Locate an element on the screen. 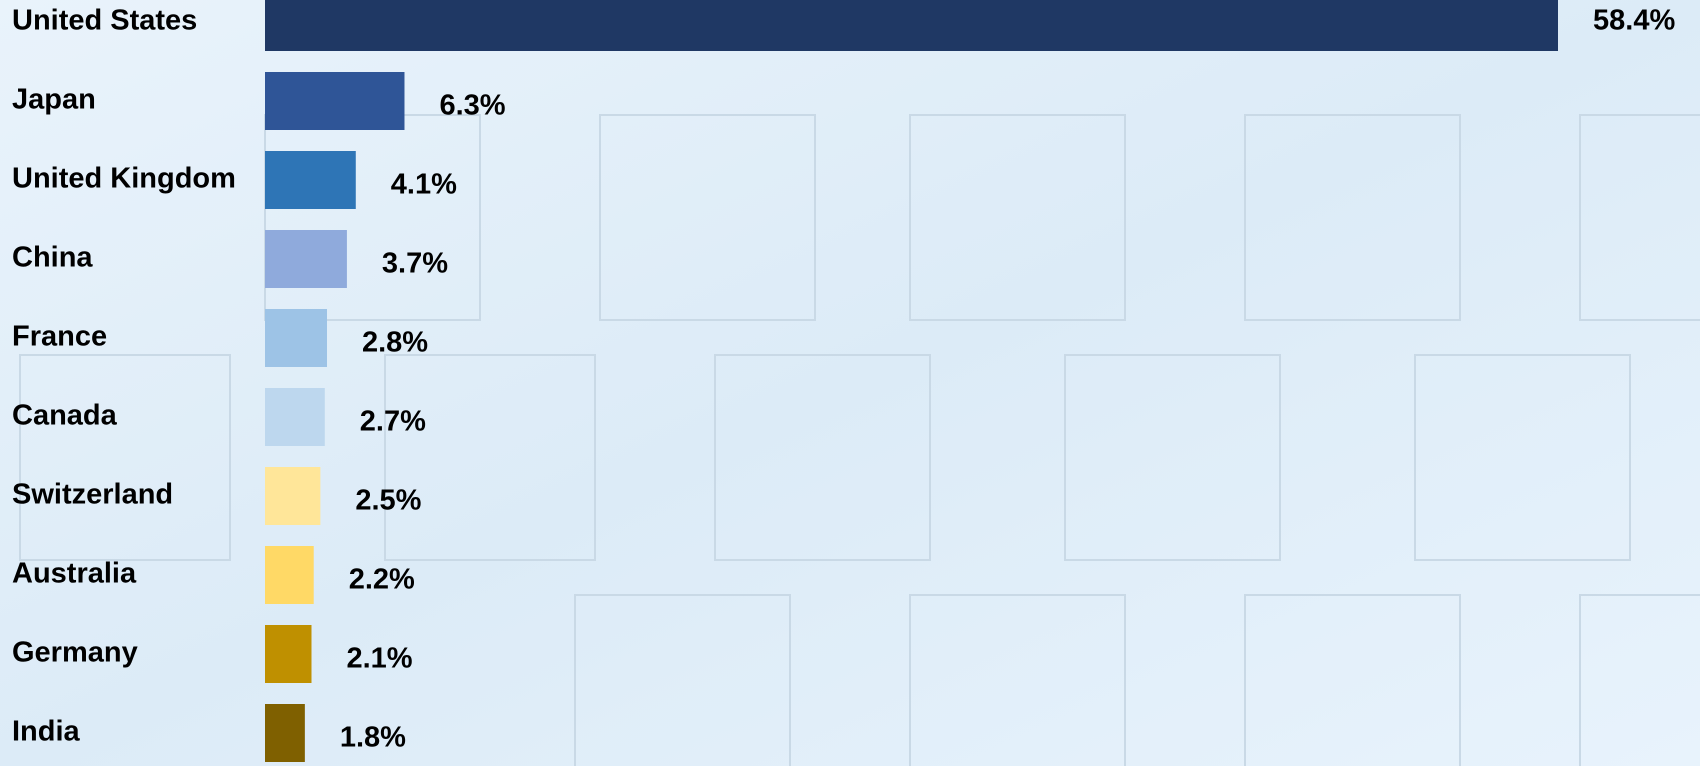 The width and height of the screenshot is (1700, 766). category-label: Japan is located at coordinates (54, 100).